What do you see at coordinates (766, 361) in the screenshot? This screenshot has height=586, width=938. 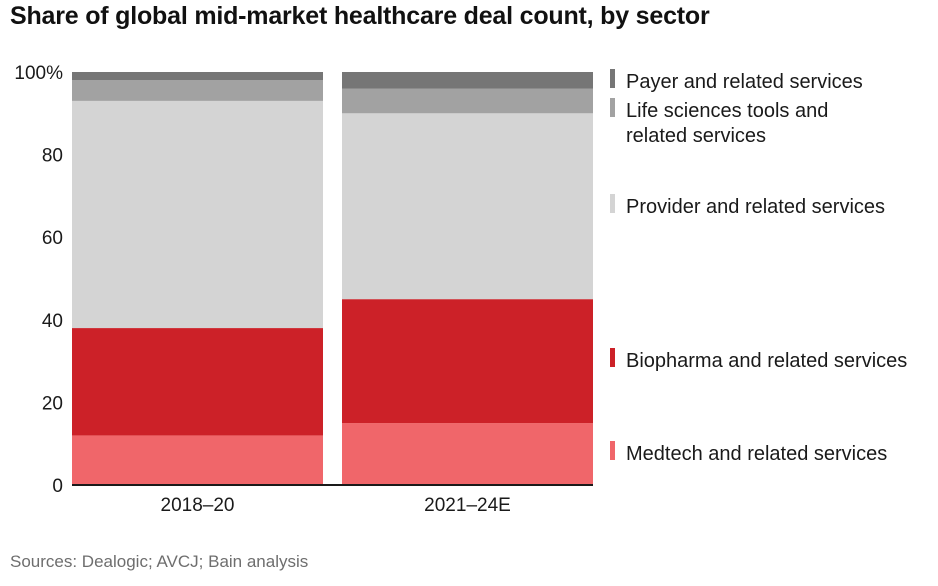 I see `legend-label: Biopharma and related services` at bounding box center [766, 361].